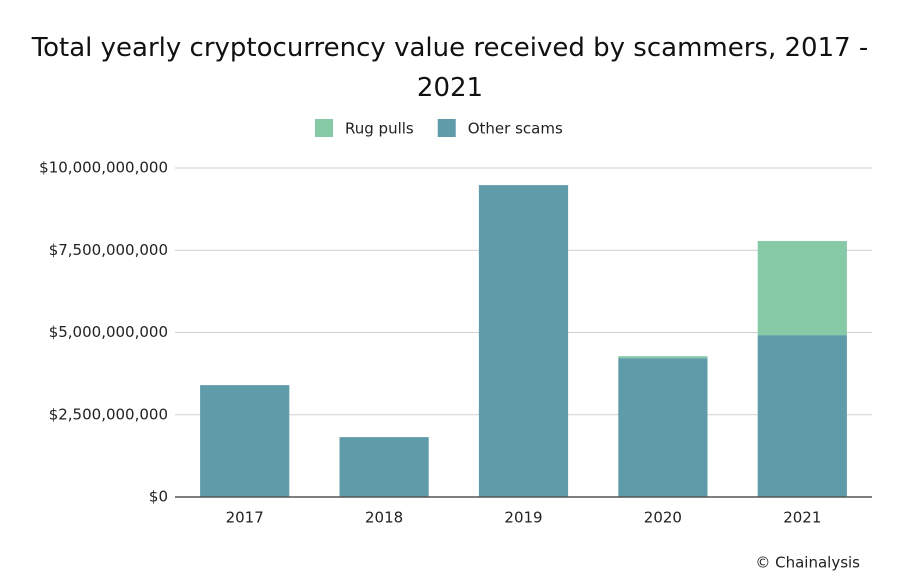 This screenshot has height=587, width=900. What do you see at coordinates (245, 518) in the screenshot?
I see `x-tick-label: 2017` at bounding box center [245, 518].